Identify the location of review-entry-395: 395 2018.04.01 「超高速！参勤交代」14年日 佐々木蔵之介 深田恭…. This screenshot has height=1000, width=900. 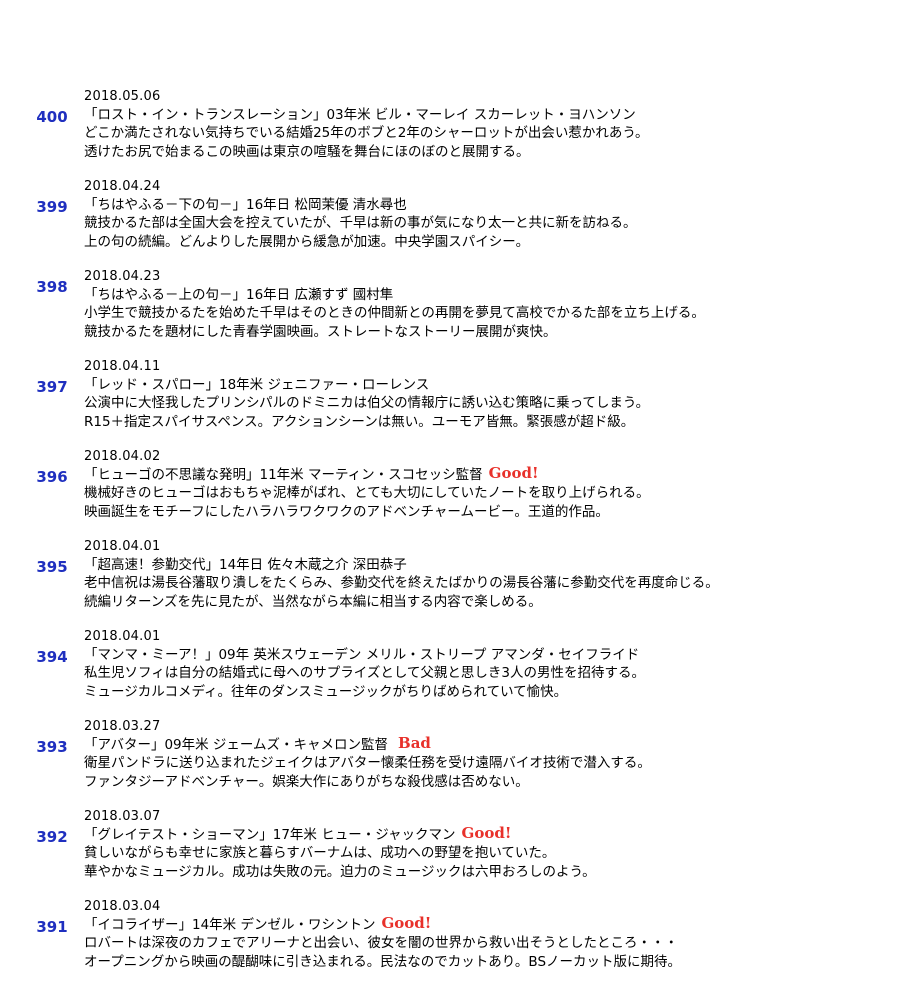
(450, 571).